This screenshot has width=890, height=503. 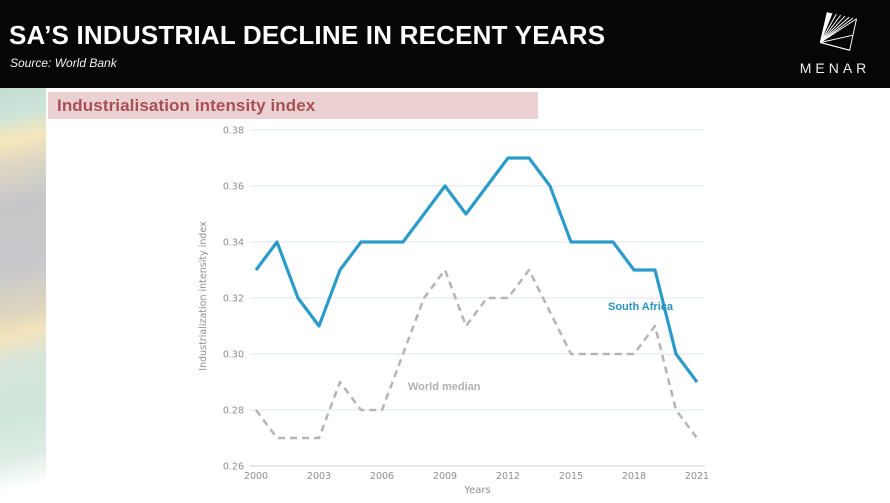 I want to click on svg-text: 2006, so click(x=382, y=476).